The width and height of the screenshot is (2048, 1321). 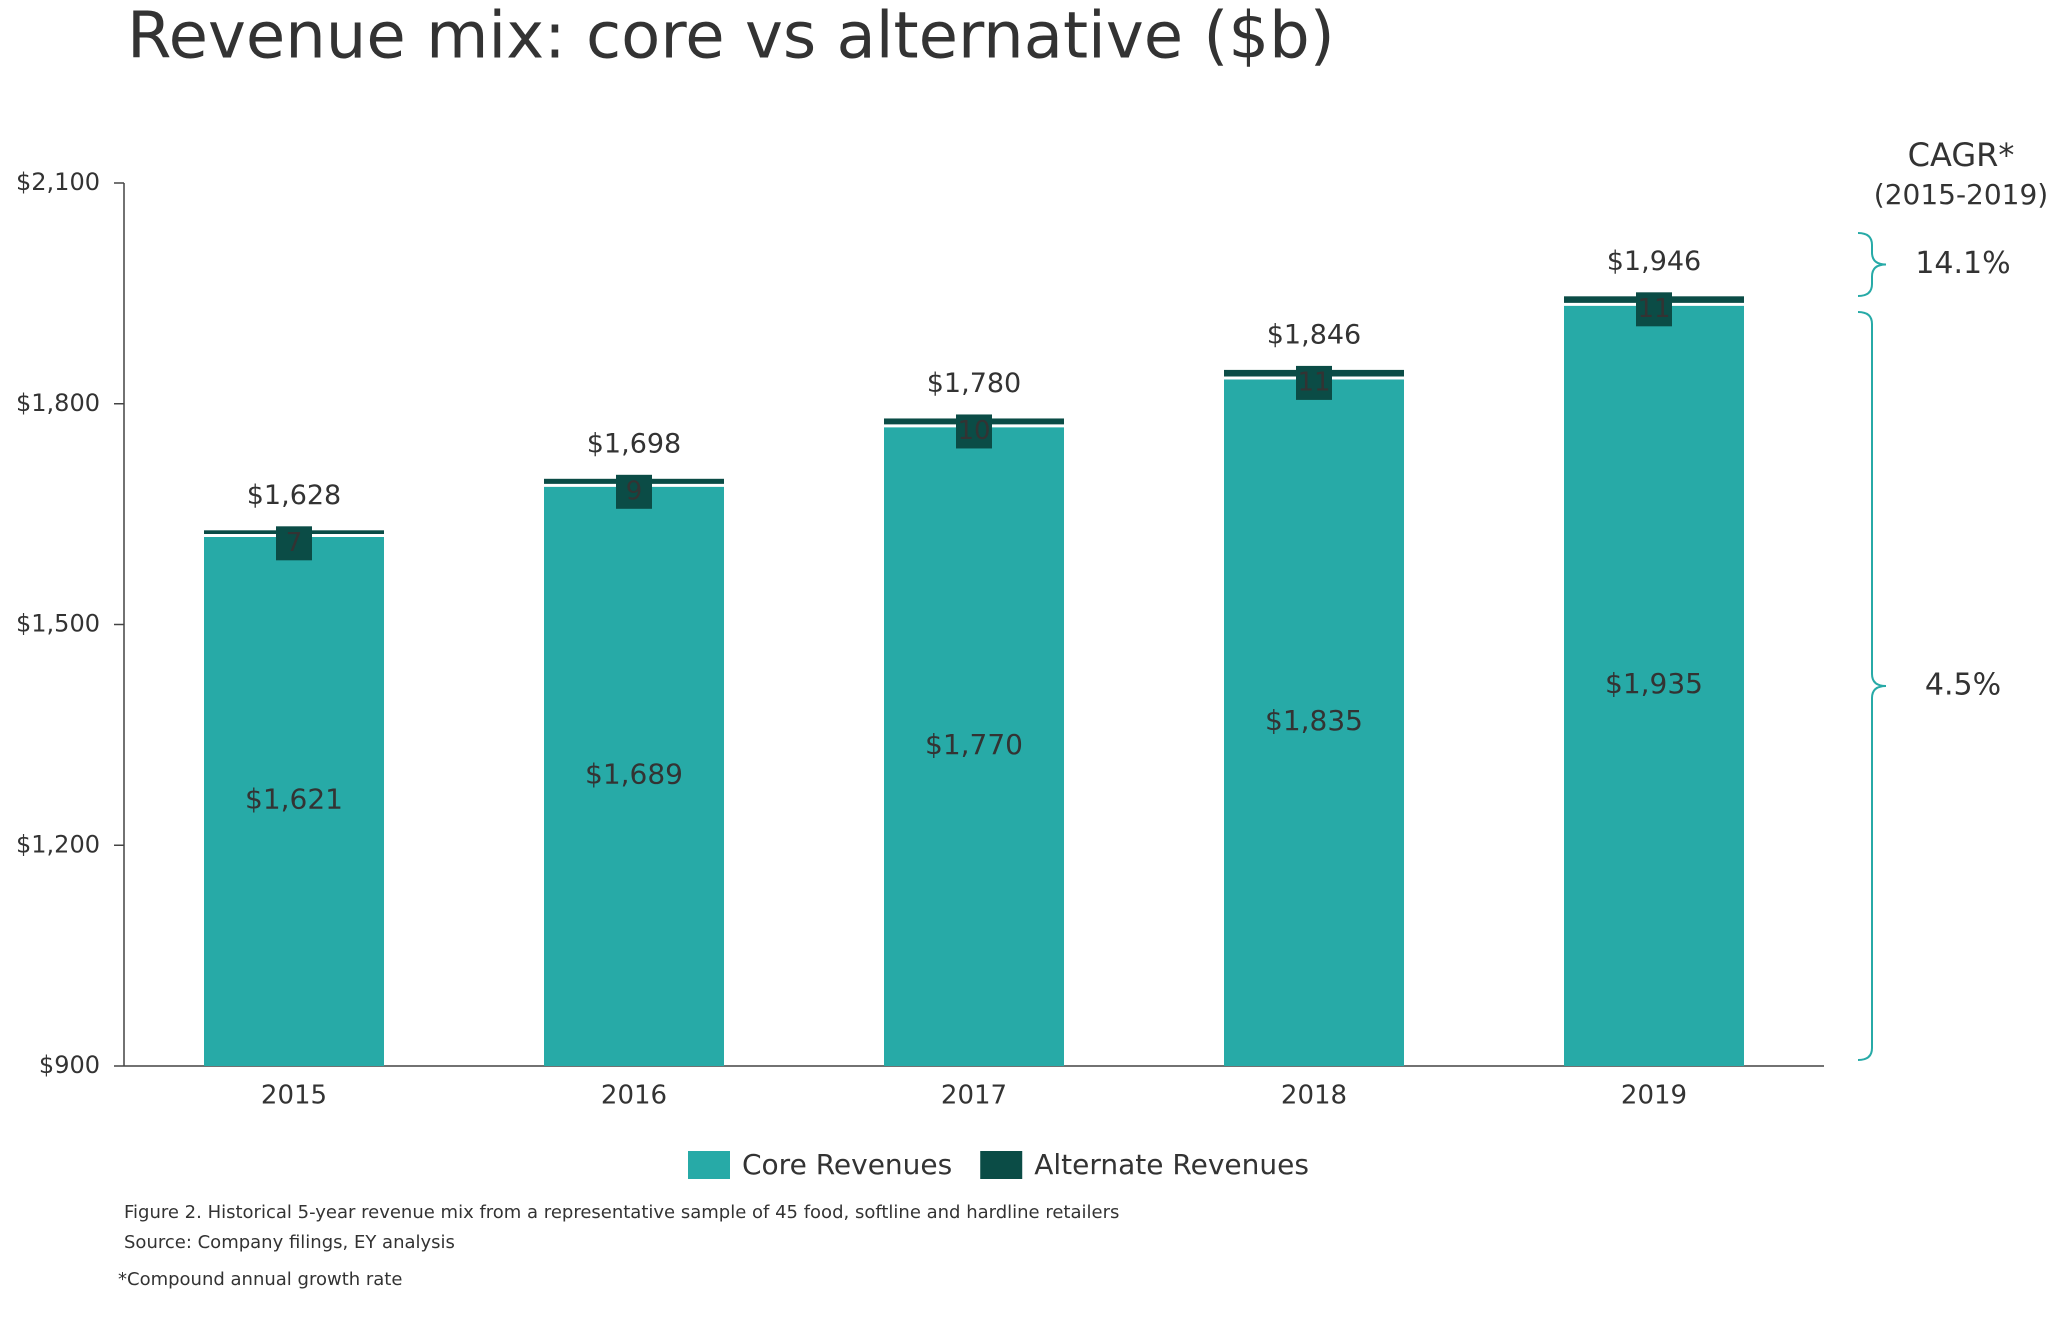 What do you see at coordinates (634, 443) in the screenshot?
I see `total-label: $1,698` at bounding box center [634, 443].